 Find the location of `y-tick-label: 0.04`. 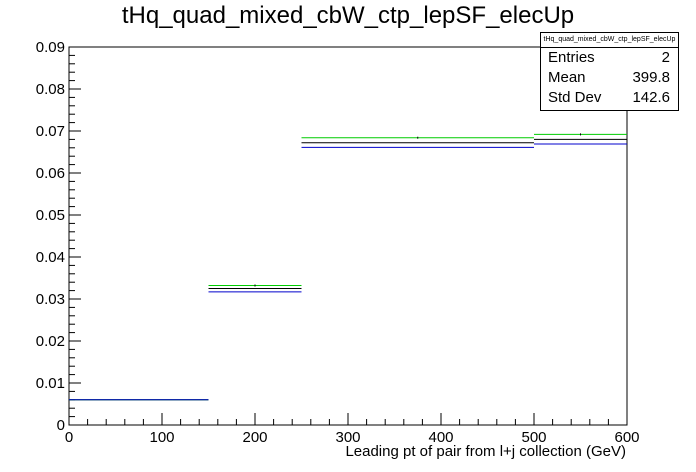

y-tick-label: 0.04 is located at coordinates (50, 257).